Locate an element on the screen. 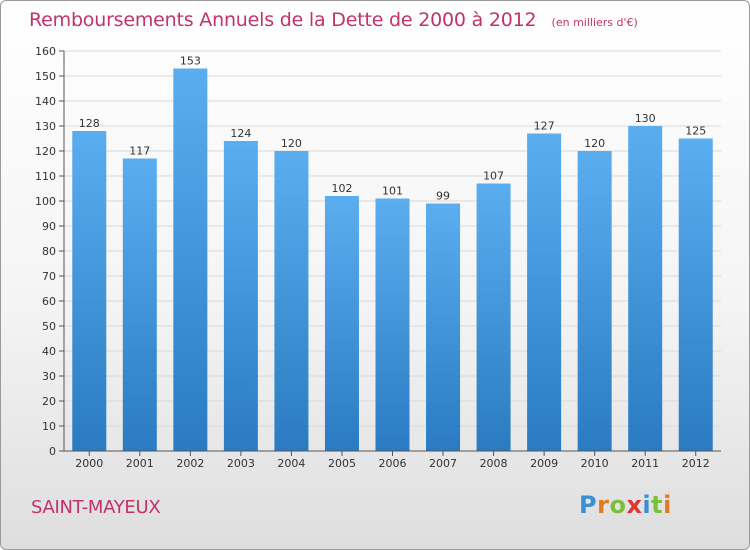 The image size is (750, 550). proxiti-logo: Proxiti is located at coordinates (625, 505).